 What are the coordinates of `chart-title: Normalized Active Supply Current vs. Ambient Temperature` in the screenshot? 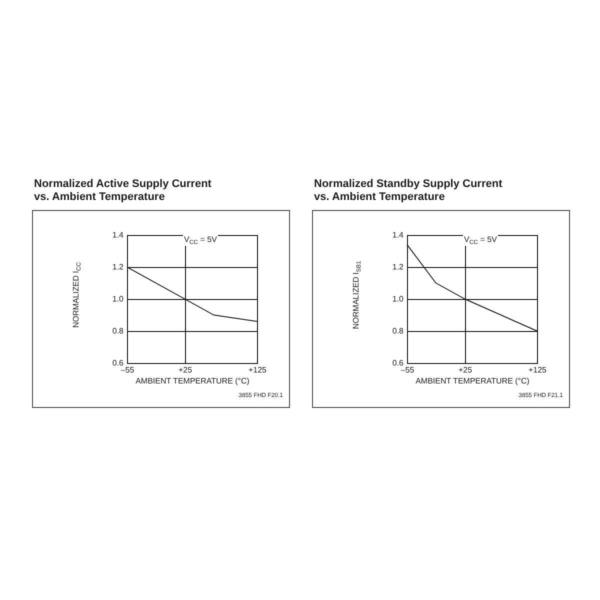 It's located at (123, 191).